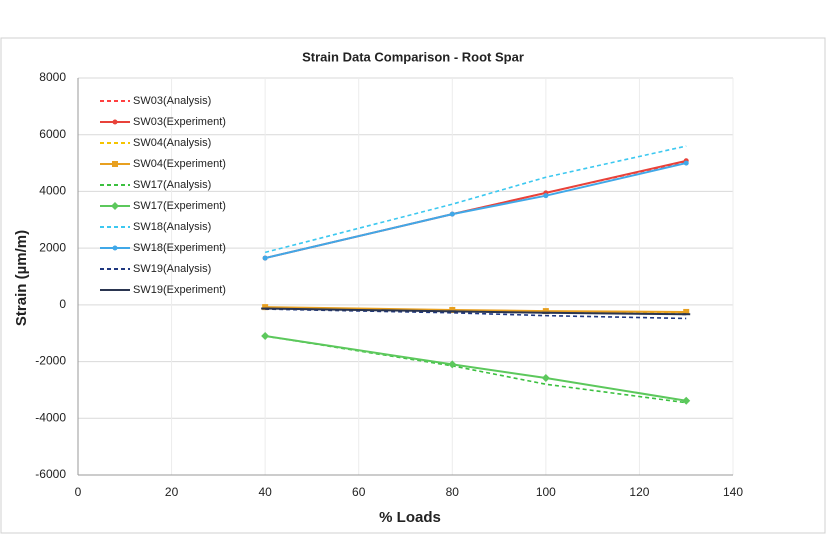 Image resolution: width=827 pixels, height=534 pixels. What do you see at coordinates (410, 517) in the screenshot?
I see `x-axis-label: % Loads` at bounding box center [410, 517].